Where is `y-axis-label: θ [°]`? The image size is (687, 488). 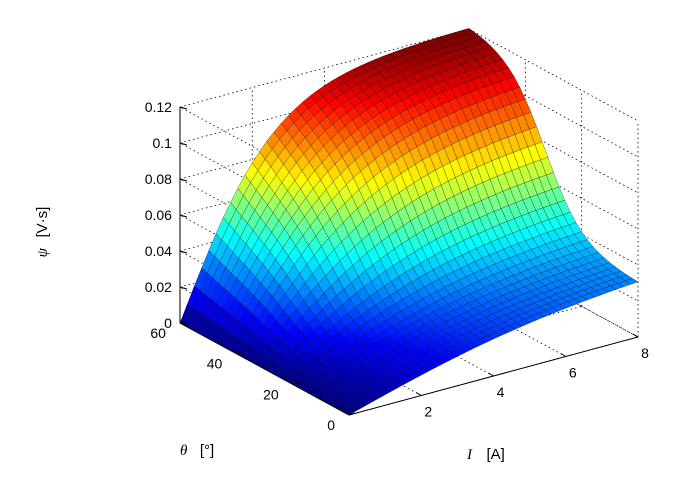 y-axis-label: θ [°] is located at coordinates (197, 450).